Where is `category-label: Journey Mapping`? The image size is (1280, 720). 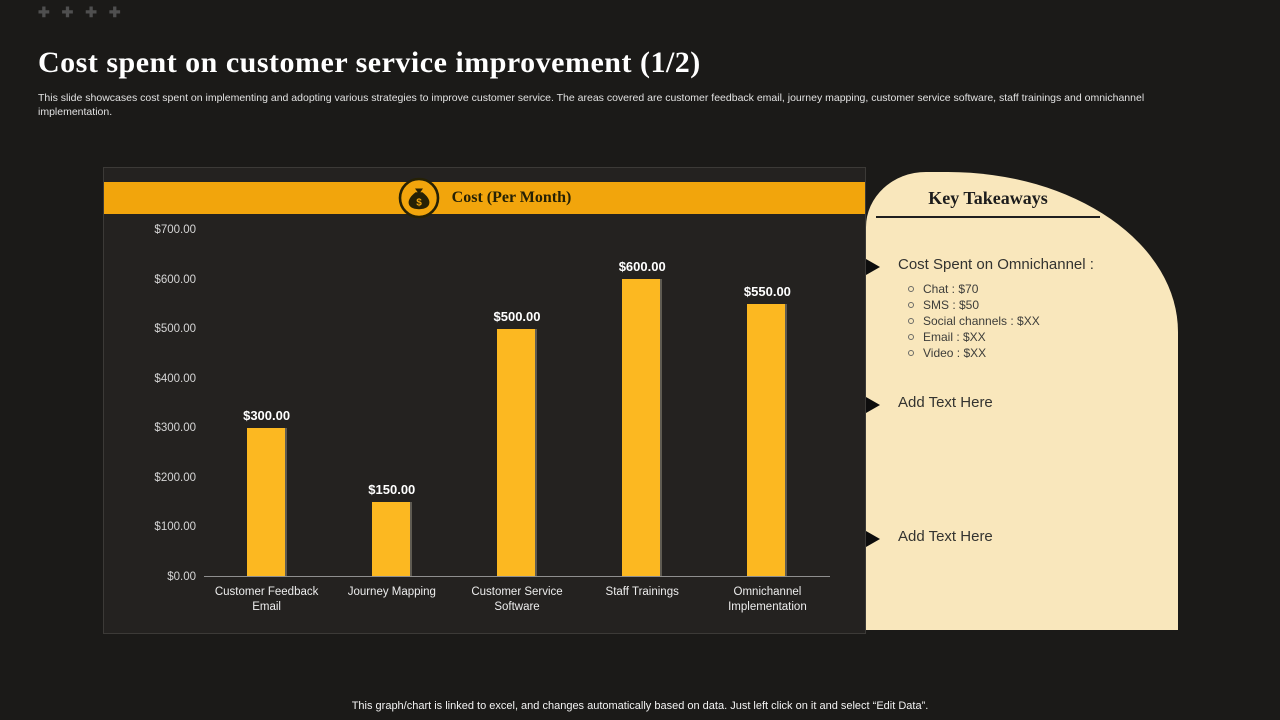
category-label: Journey Mapping is located at coordinates (391, 592).